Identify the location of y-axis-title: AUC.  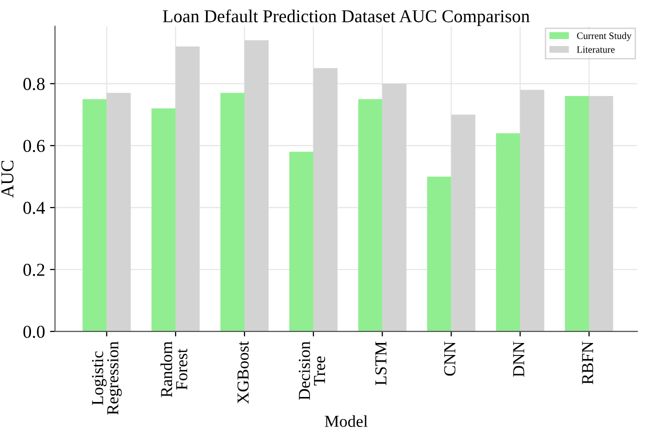
(7, 179).